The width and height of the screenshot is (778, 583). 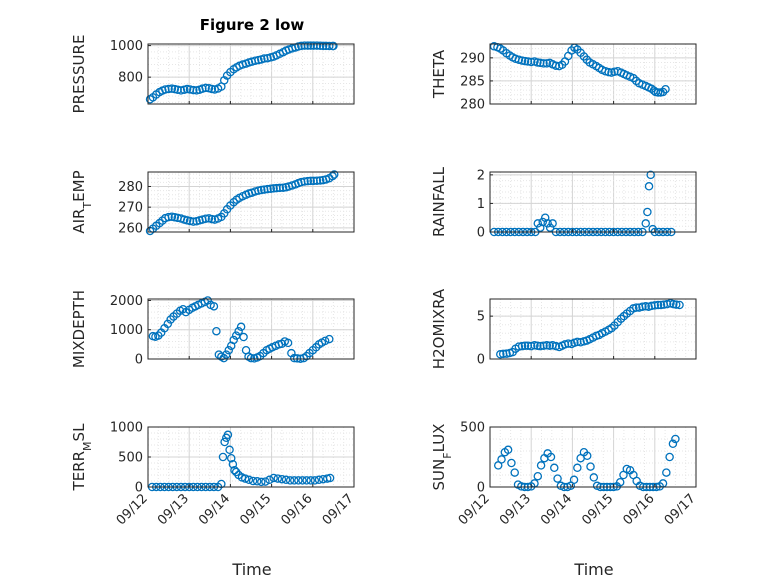 I want to click on subplot-rainfall: 0 1 2 RAINFALL, so click(x=563, y=203).